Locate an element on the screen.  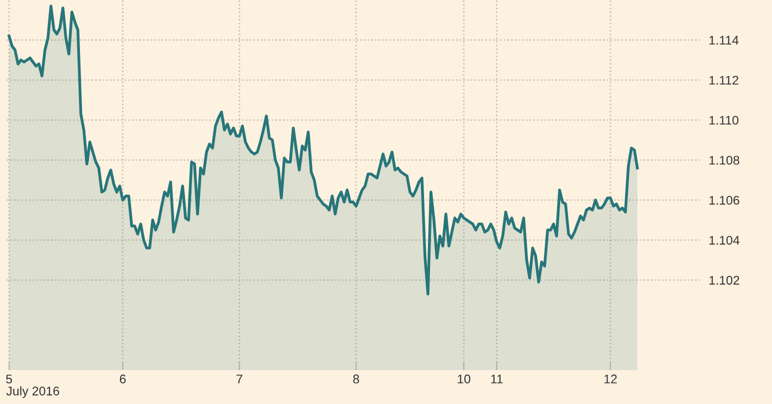
x-tick-label: 7 is located at coordinates (239, 379).